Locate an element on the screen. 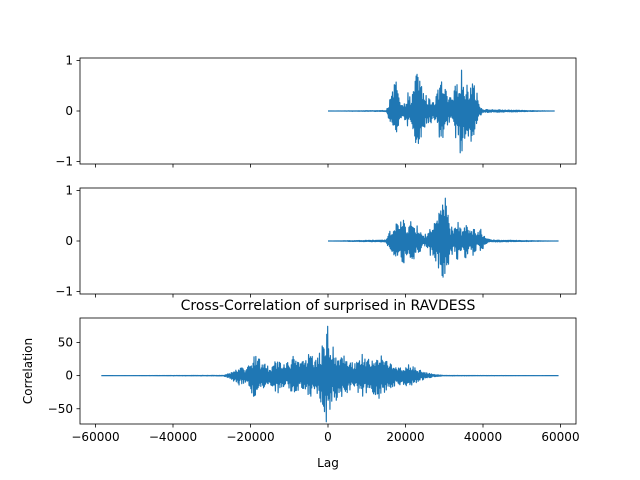  x-tick-label: 60000 is located at coordinates (560, 437).